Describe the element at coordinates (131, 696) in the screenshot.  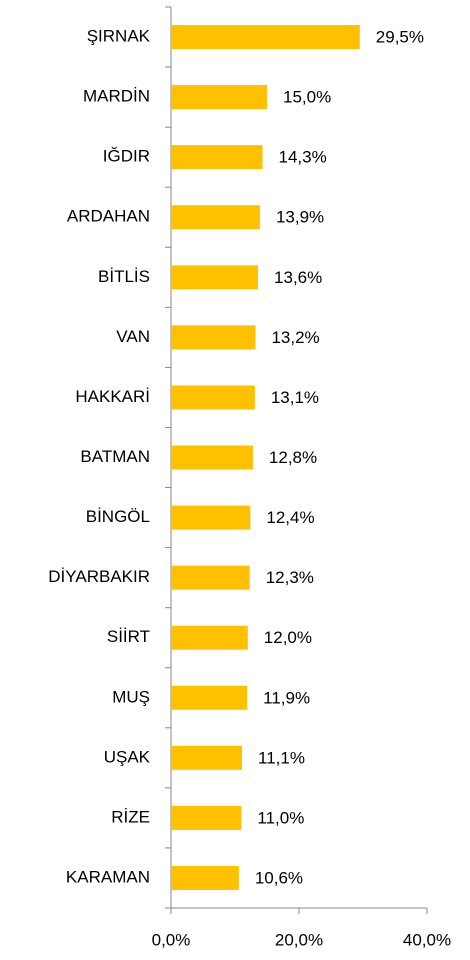
I see `category-label: MUŞ` at that location.